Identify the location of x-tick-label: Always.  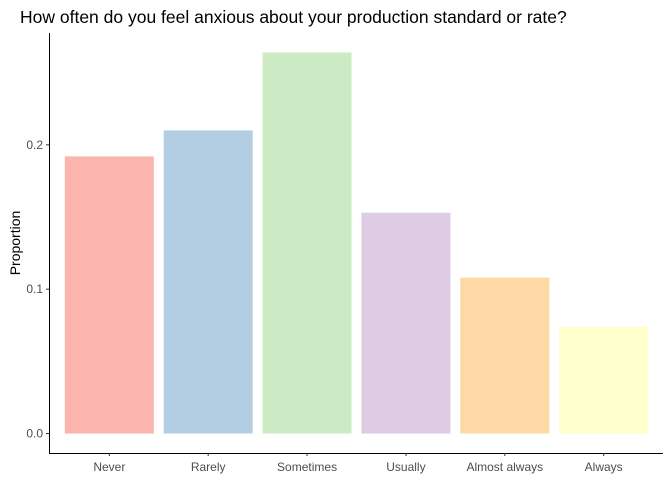
(604, 467).